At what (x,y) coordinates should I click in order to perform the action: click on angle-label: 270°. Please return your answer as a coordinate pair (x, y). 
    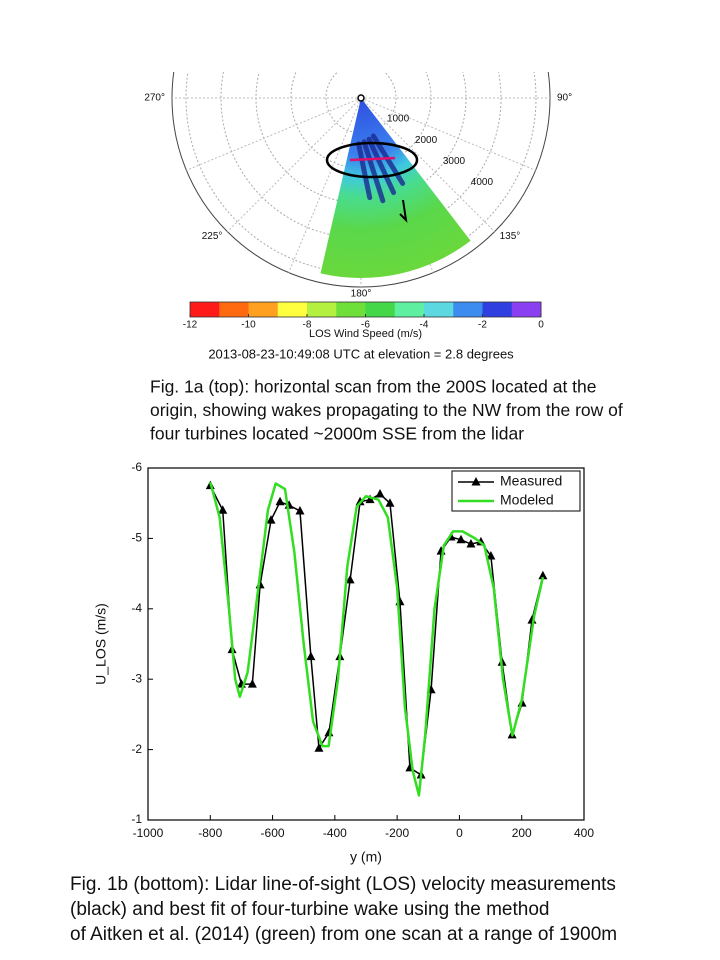
    Looking at the image, I should click on (154, 98).